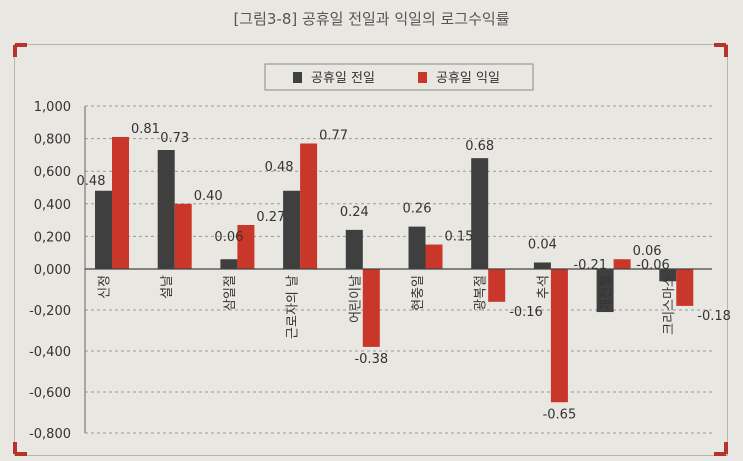  Describe the element at coordinates (50, 434) in the screenshot. I see `y-tick-label: -0,800` at that location.